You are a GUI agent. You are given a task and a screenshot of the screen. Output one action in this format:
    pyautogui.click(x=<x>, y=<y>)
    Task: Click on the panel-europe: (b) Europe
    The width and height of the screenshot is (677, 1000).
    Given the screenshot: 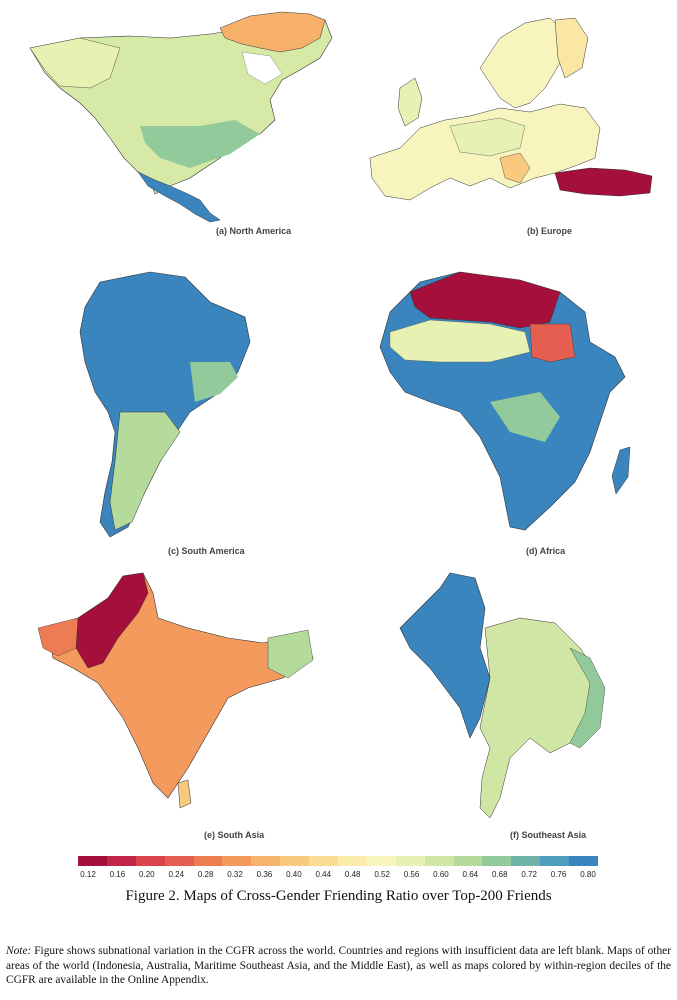 What is the action you would take?
    pyautogui.click(x=515, y=124)
    